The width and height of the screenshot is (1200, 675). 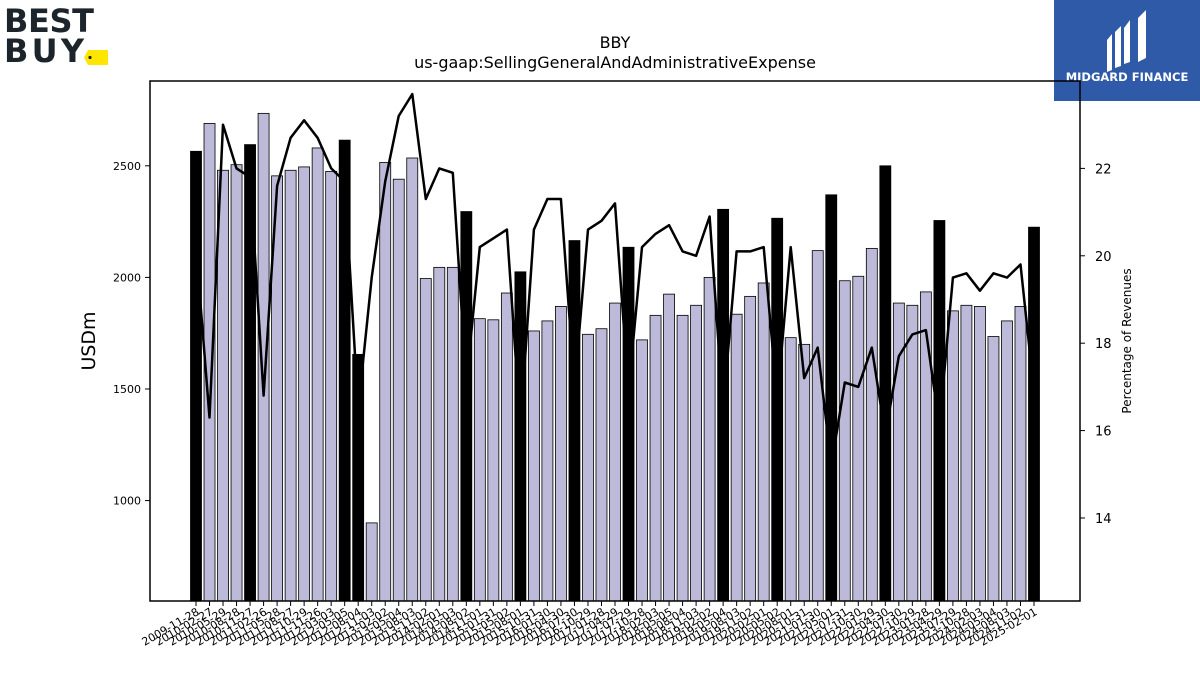 I want to click on midgard-m-icon: MIDGARD FINANCE, so click(x=1127, y=47).